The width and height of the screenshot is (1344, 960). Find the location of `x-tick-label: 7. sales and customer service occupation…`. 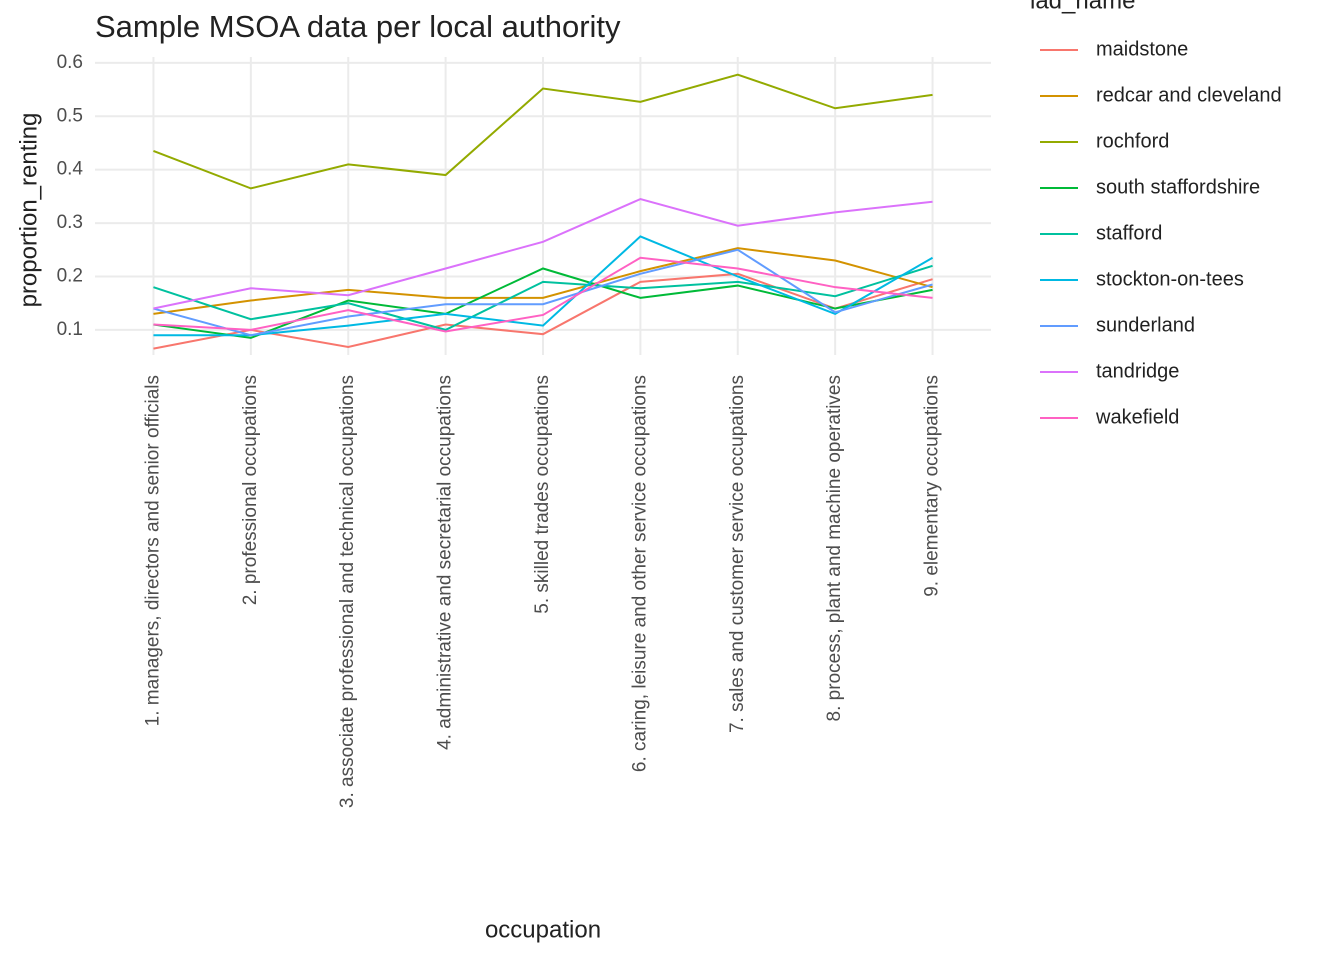

x-tick-label: 7. sales and customer service occupation… is located at coordinates (737, 554).